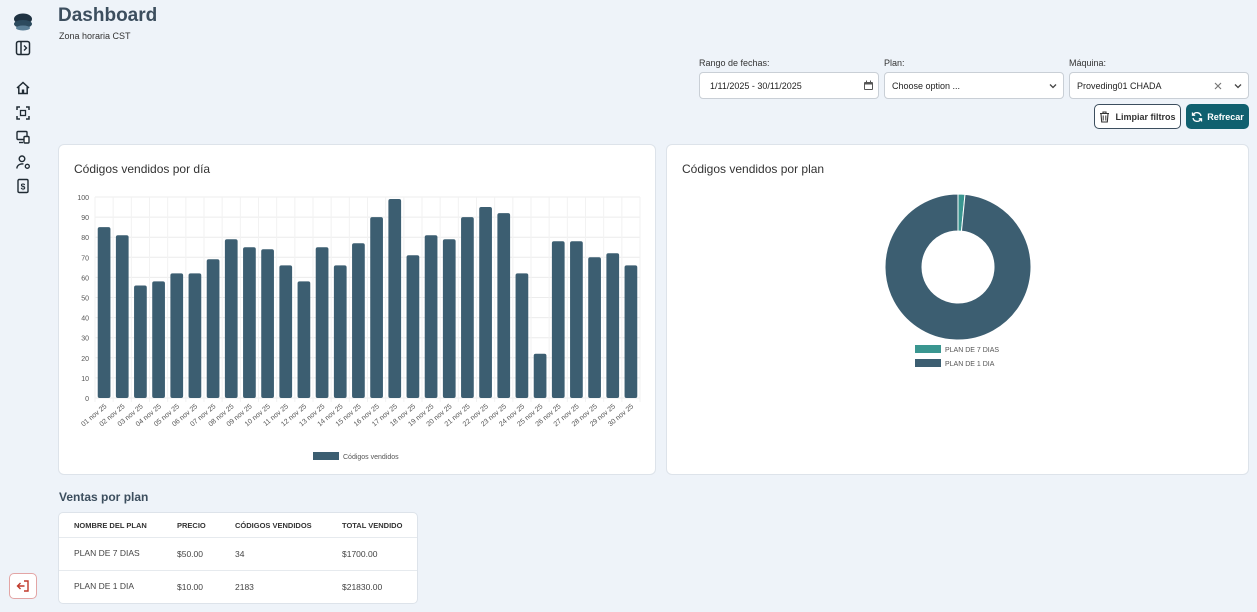 The image size is (1257, 612). Describe the element at coordinates (190, 587) in the screenshot. I see `table-cell: $10.00` at that location.